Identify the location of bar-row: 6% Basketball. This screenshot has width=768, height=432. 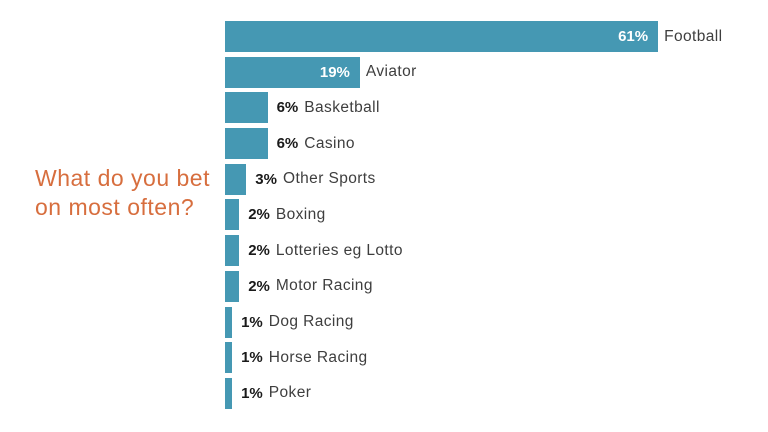
(473, 108).